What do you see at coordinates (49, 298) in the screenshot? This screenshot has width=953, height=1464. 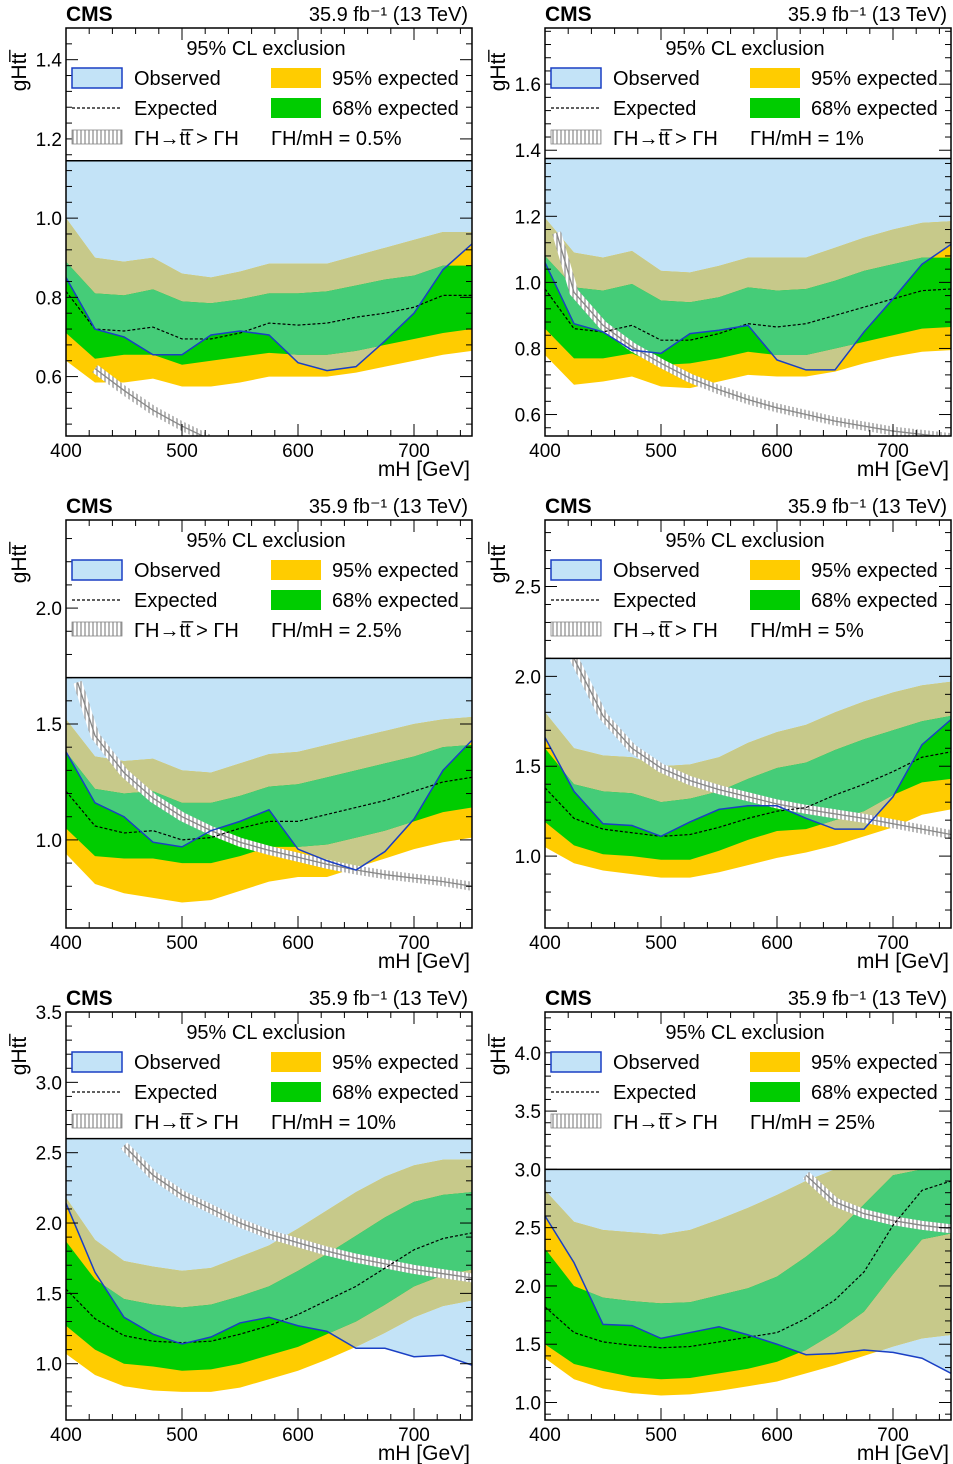 I see `y-tick-label: 0.8` at bounding box center [49, 298].